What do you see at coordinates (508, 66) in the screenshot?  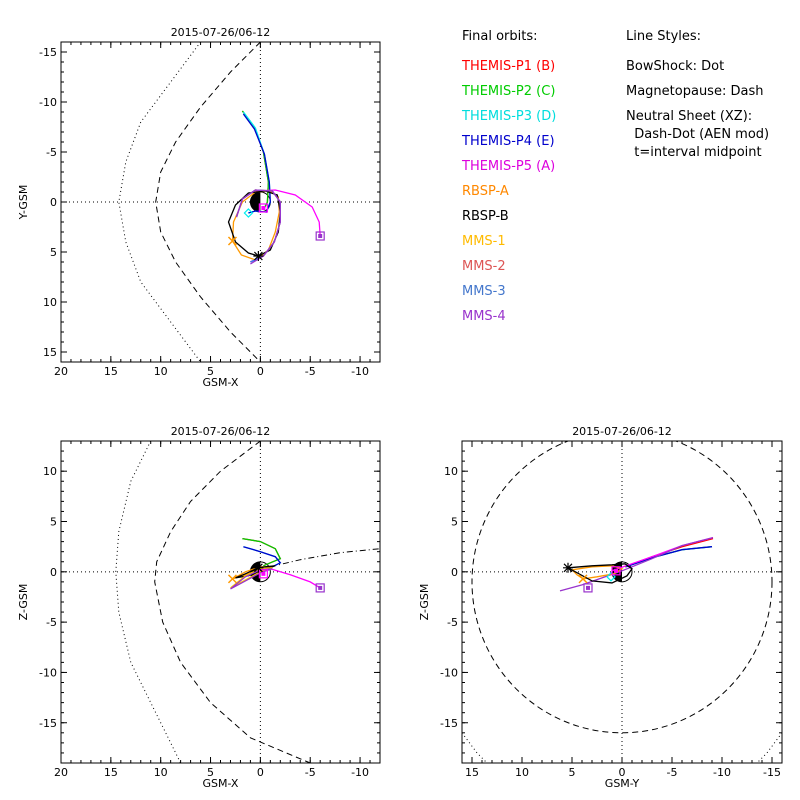 I see `legend-entry: THEMIS-P1 (B)` at bounding box center [508, 66].